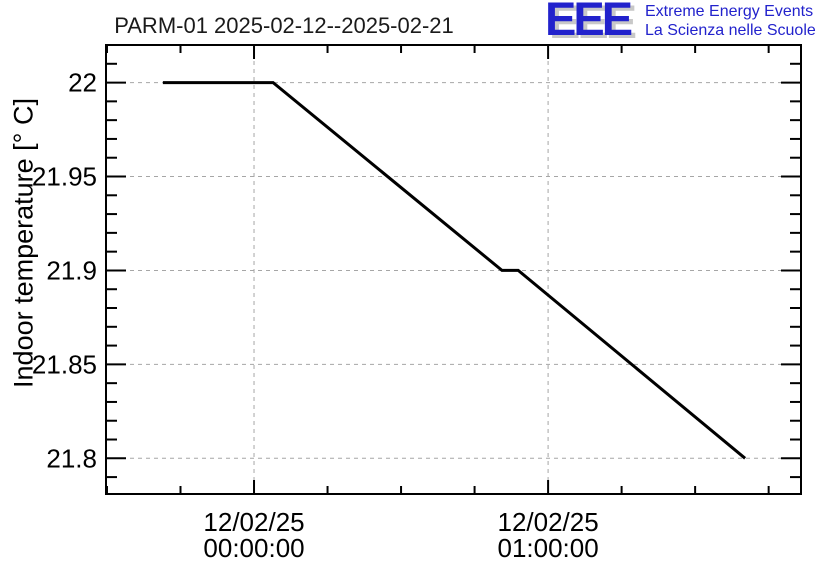 Image resolution: width=836 pixels, height=572 pixels. Describe the element at coordinates (71, 458) in the screenshot. I see `y-tick-label: 21.8` at that location.